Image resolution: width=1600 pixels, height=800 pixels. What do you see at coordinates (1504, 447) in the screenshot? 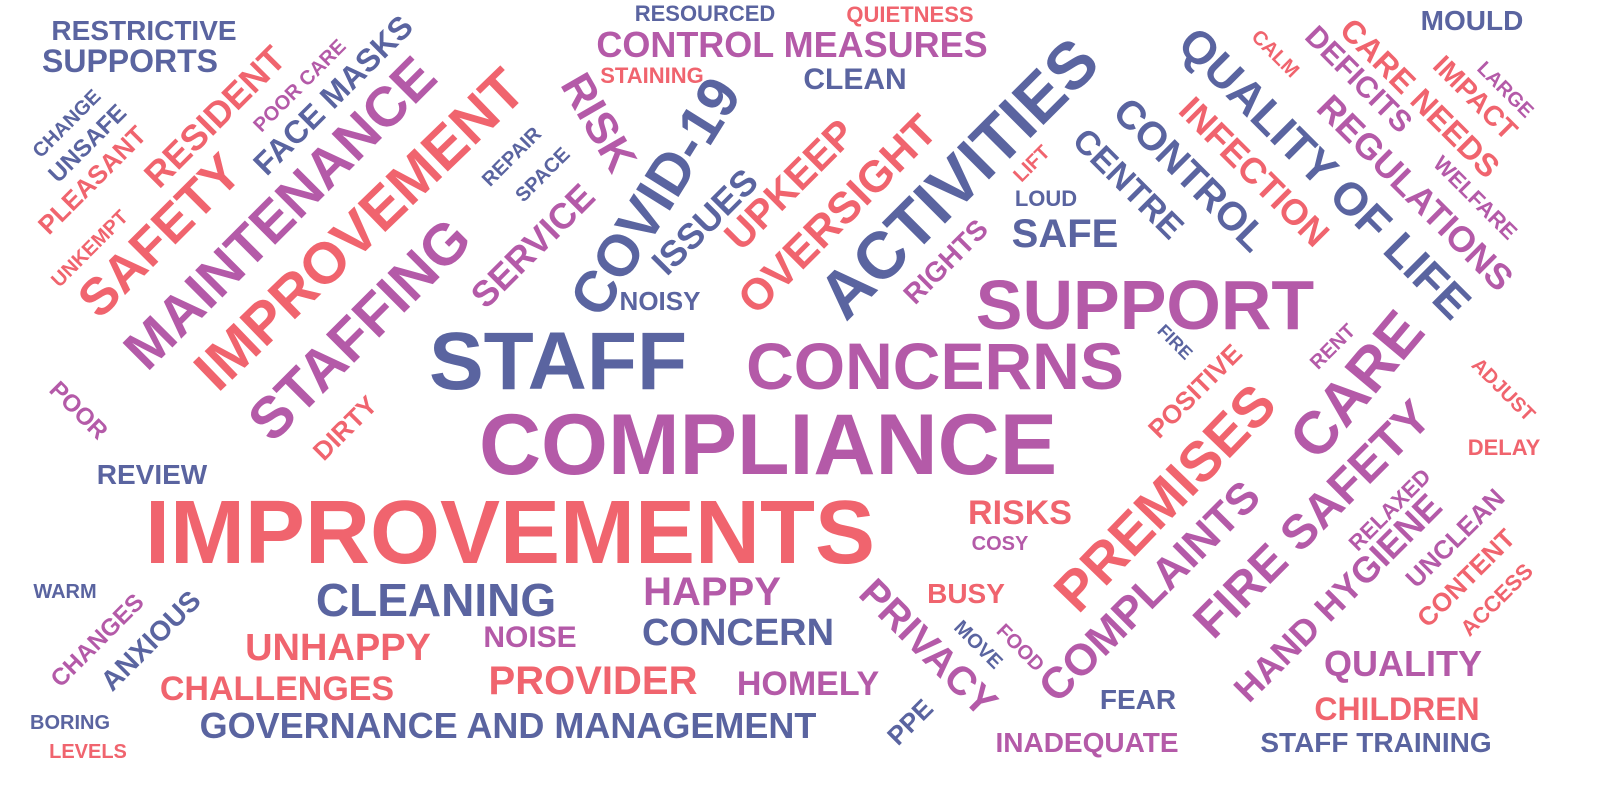
I see `word-delay: DELAY` at bounding box center [1504, 447].